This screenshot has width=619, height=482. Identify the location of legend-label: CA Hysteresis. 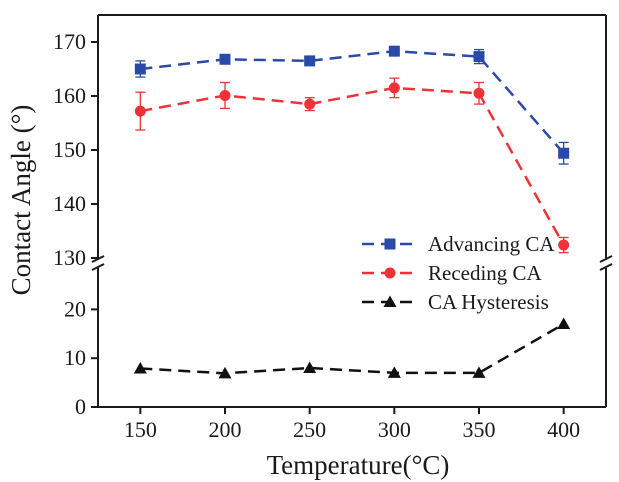
(488, 302).